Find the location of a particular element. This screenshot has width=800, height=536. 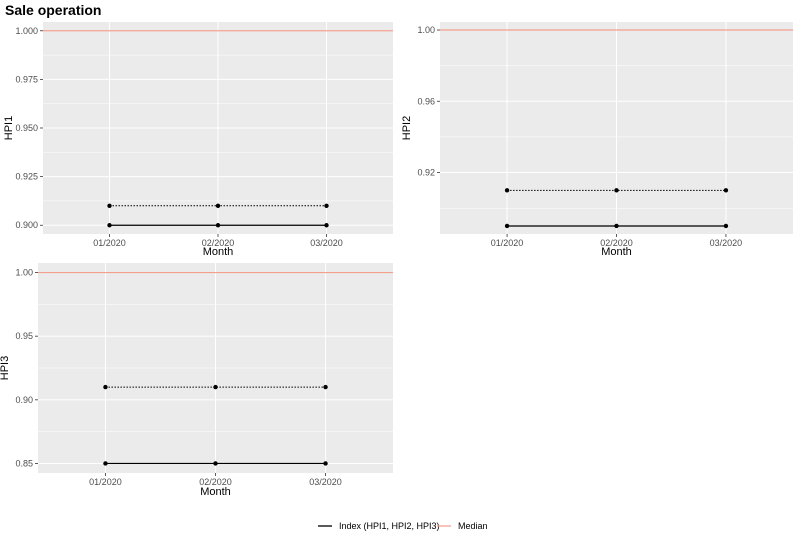

y-tick-label: 0.950 is located at coordinates (26, 128).